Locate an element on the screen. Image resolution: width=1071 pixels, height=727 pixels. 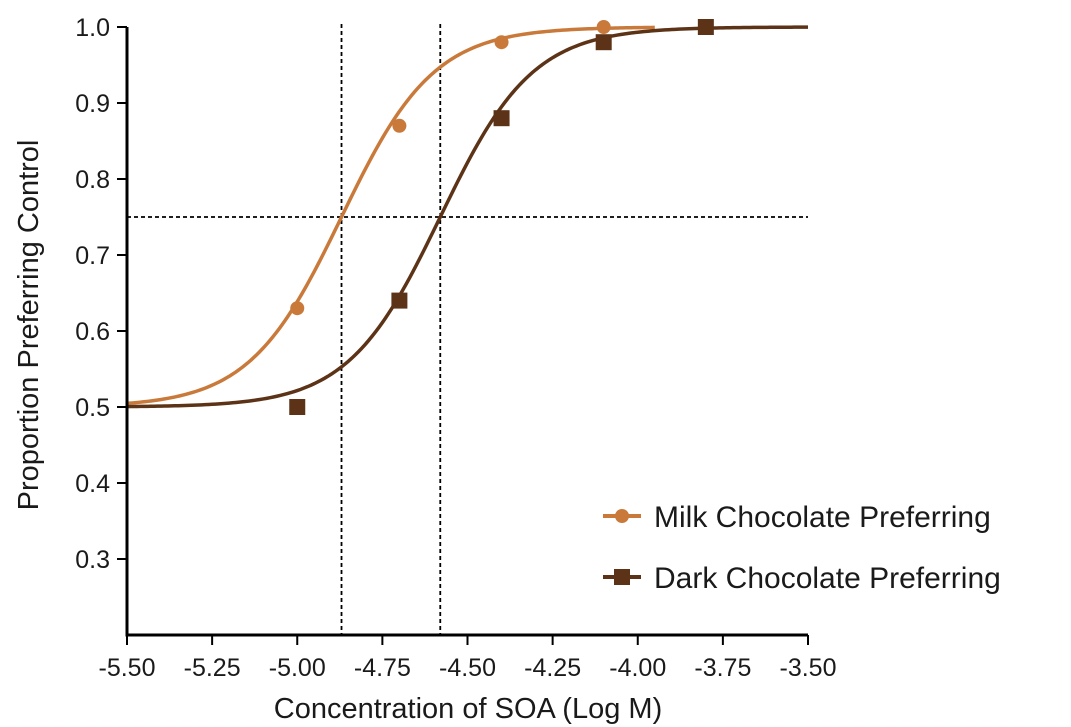
legend-label-milk: Milk Chocolate Preferring is located at coordinates (822, 517).